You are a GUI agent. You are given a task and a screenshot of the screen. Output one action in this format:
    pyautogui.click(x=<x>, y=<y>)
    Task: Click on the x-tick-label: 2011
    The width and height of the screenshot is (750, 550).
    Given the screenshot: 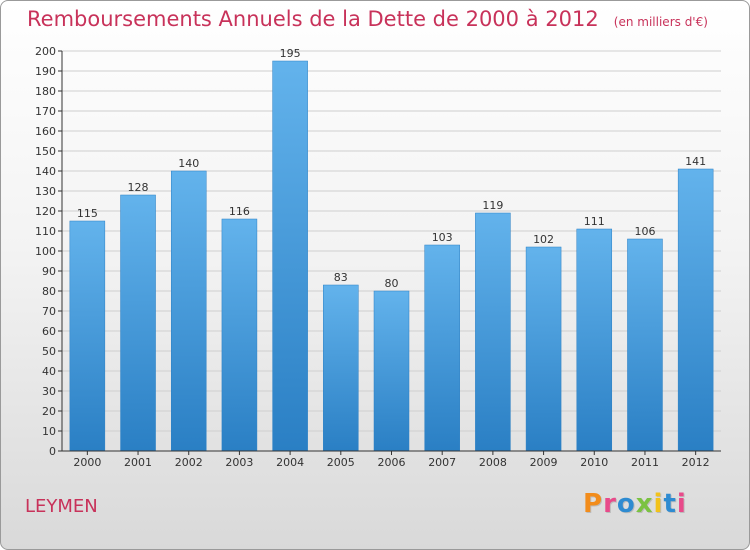 What is the action you would take?
    pyautogui.click(x=645, y=462)
    